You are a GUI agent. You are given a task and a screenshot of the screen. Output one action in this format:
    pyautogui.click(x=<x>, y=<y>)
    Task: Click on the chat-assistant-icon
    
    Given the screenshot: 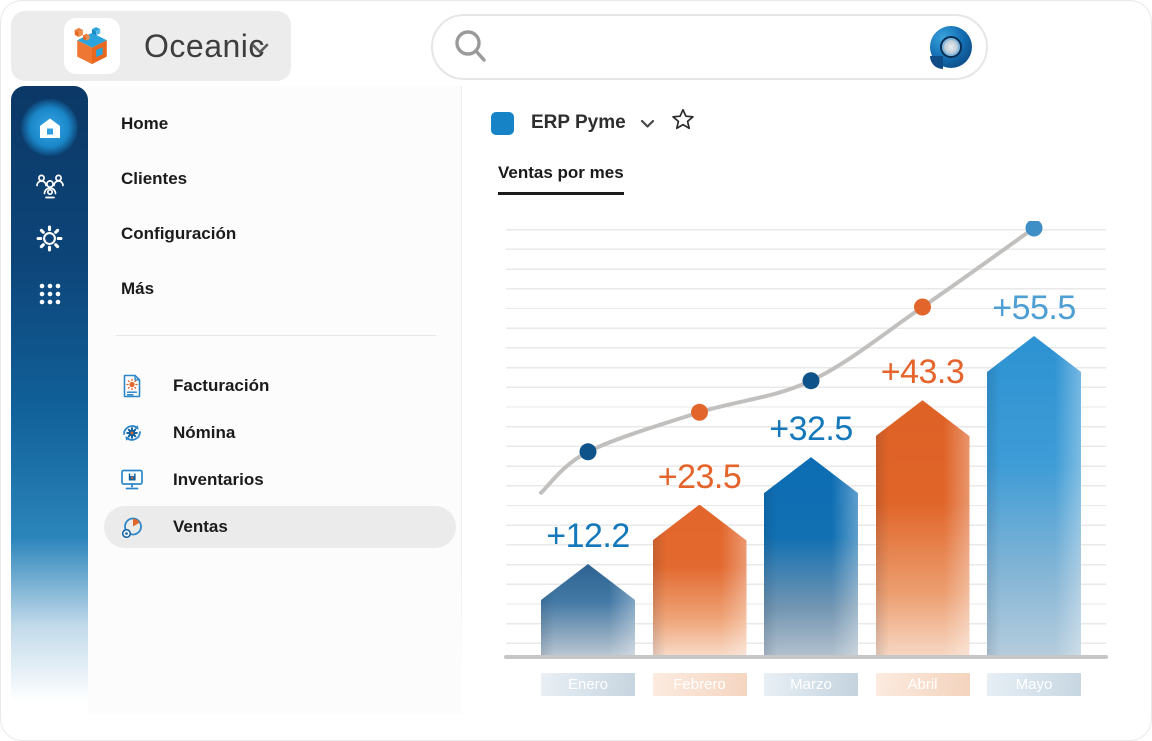 What is the action you would take?
    pyautogui.click(x=951, y=47)
    